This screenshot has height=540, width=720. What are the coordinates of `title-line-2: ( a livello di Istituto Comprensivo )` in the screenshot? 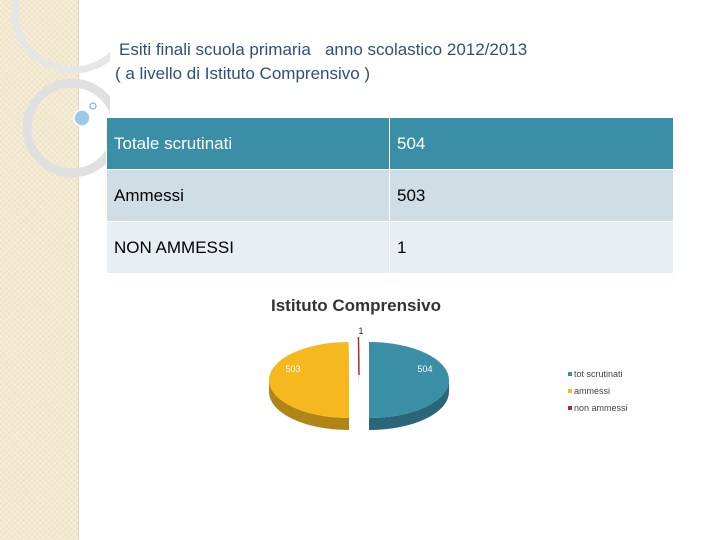 It's located at (243, 73).